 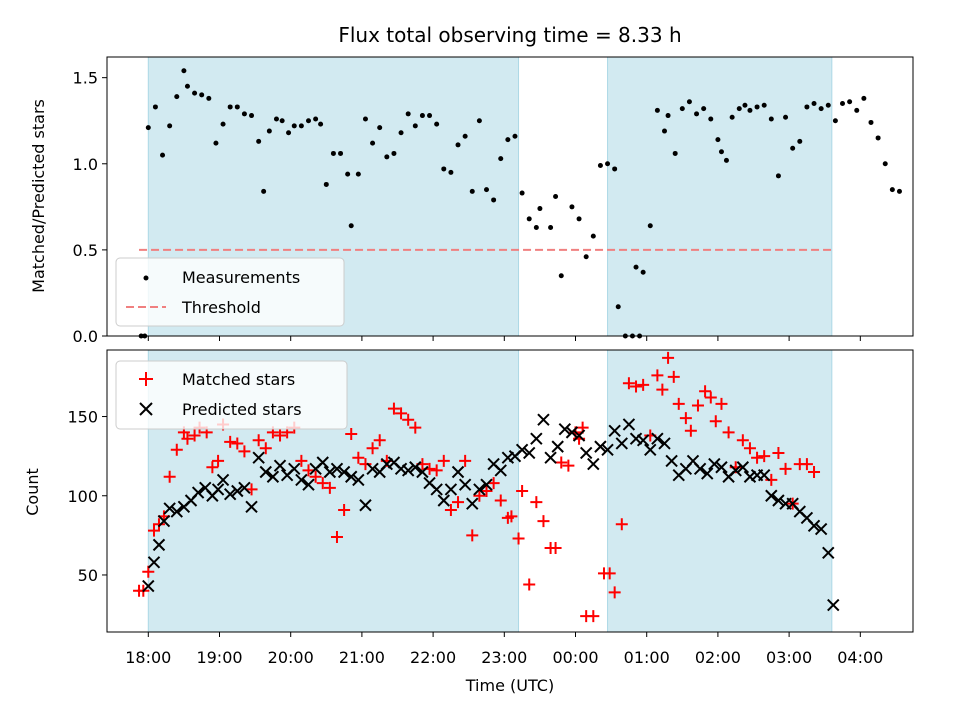 I want to click on x-tick-label: 19:00, so click(x=219, y=657).